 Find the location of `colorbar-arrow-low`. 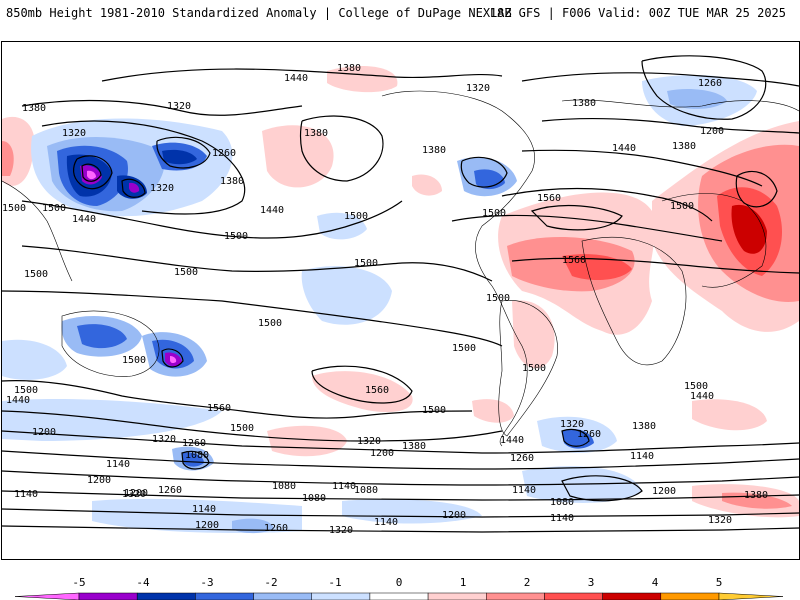

colorbar-arrow-low is located at coordinates (47, 596).